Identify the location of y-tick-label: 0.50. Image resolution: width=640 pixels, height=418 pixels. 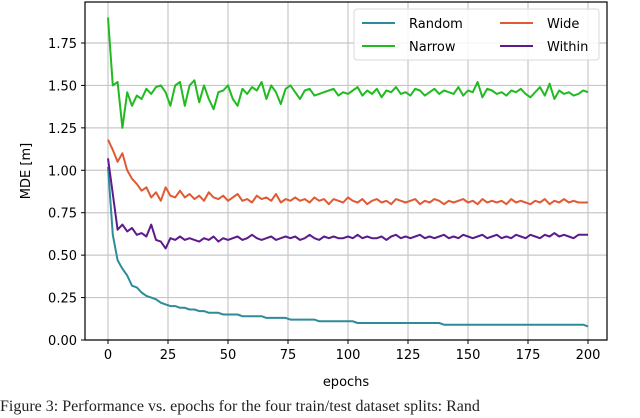
(62, 256).